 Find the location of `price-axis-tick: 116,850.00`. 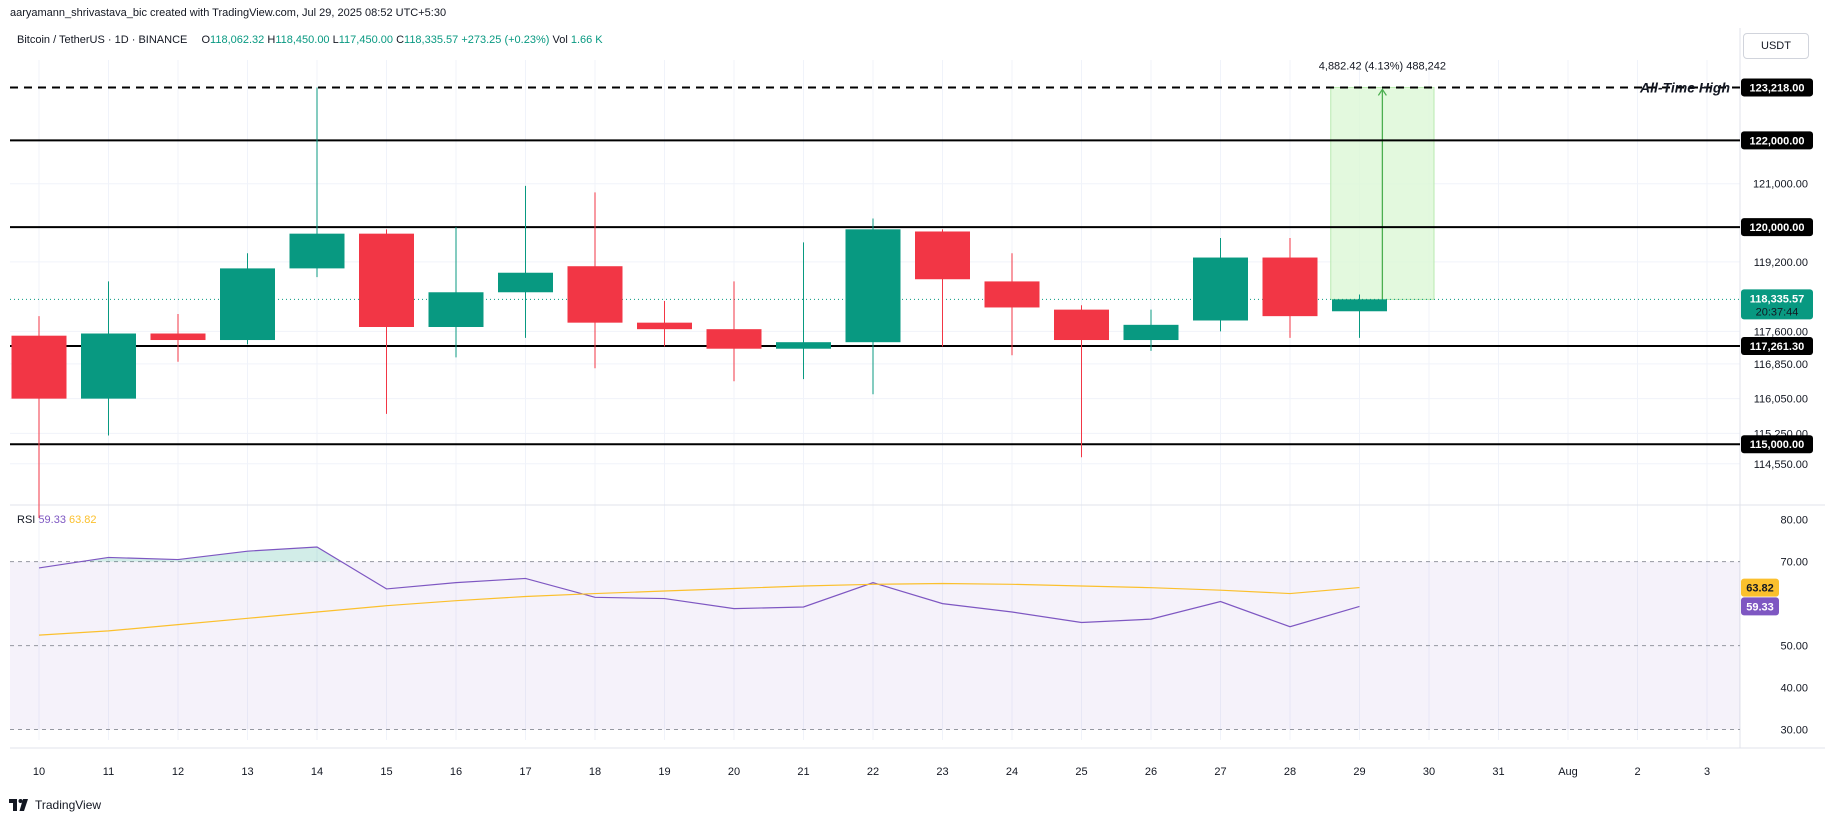

price-axis-tick: 116,850.00 is located at coordinates (1781, 365).